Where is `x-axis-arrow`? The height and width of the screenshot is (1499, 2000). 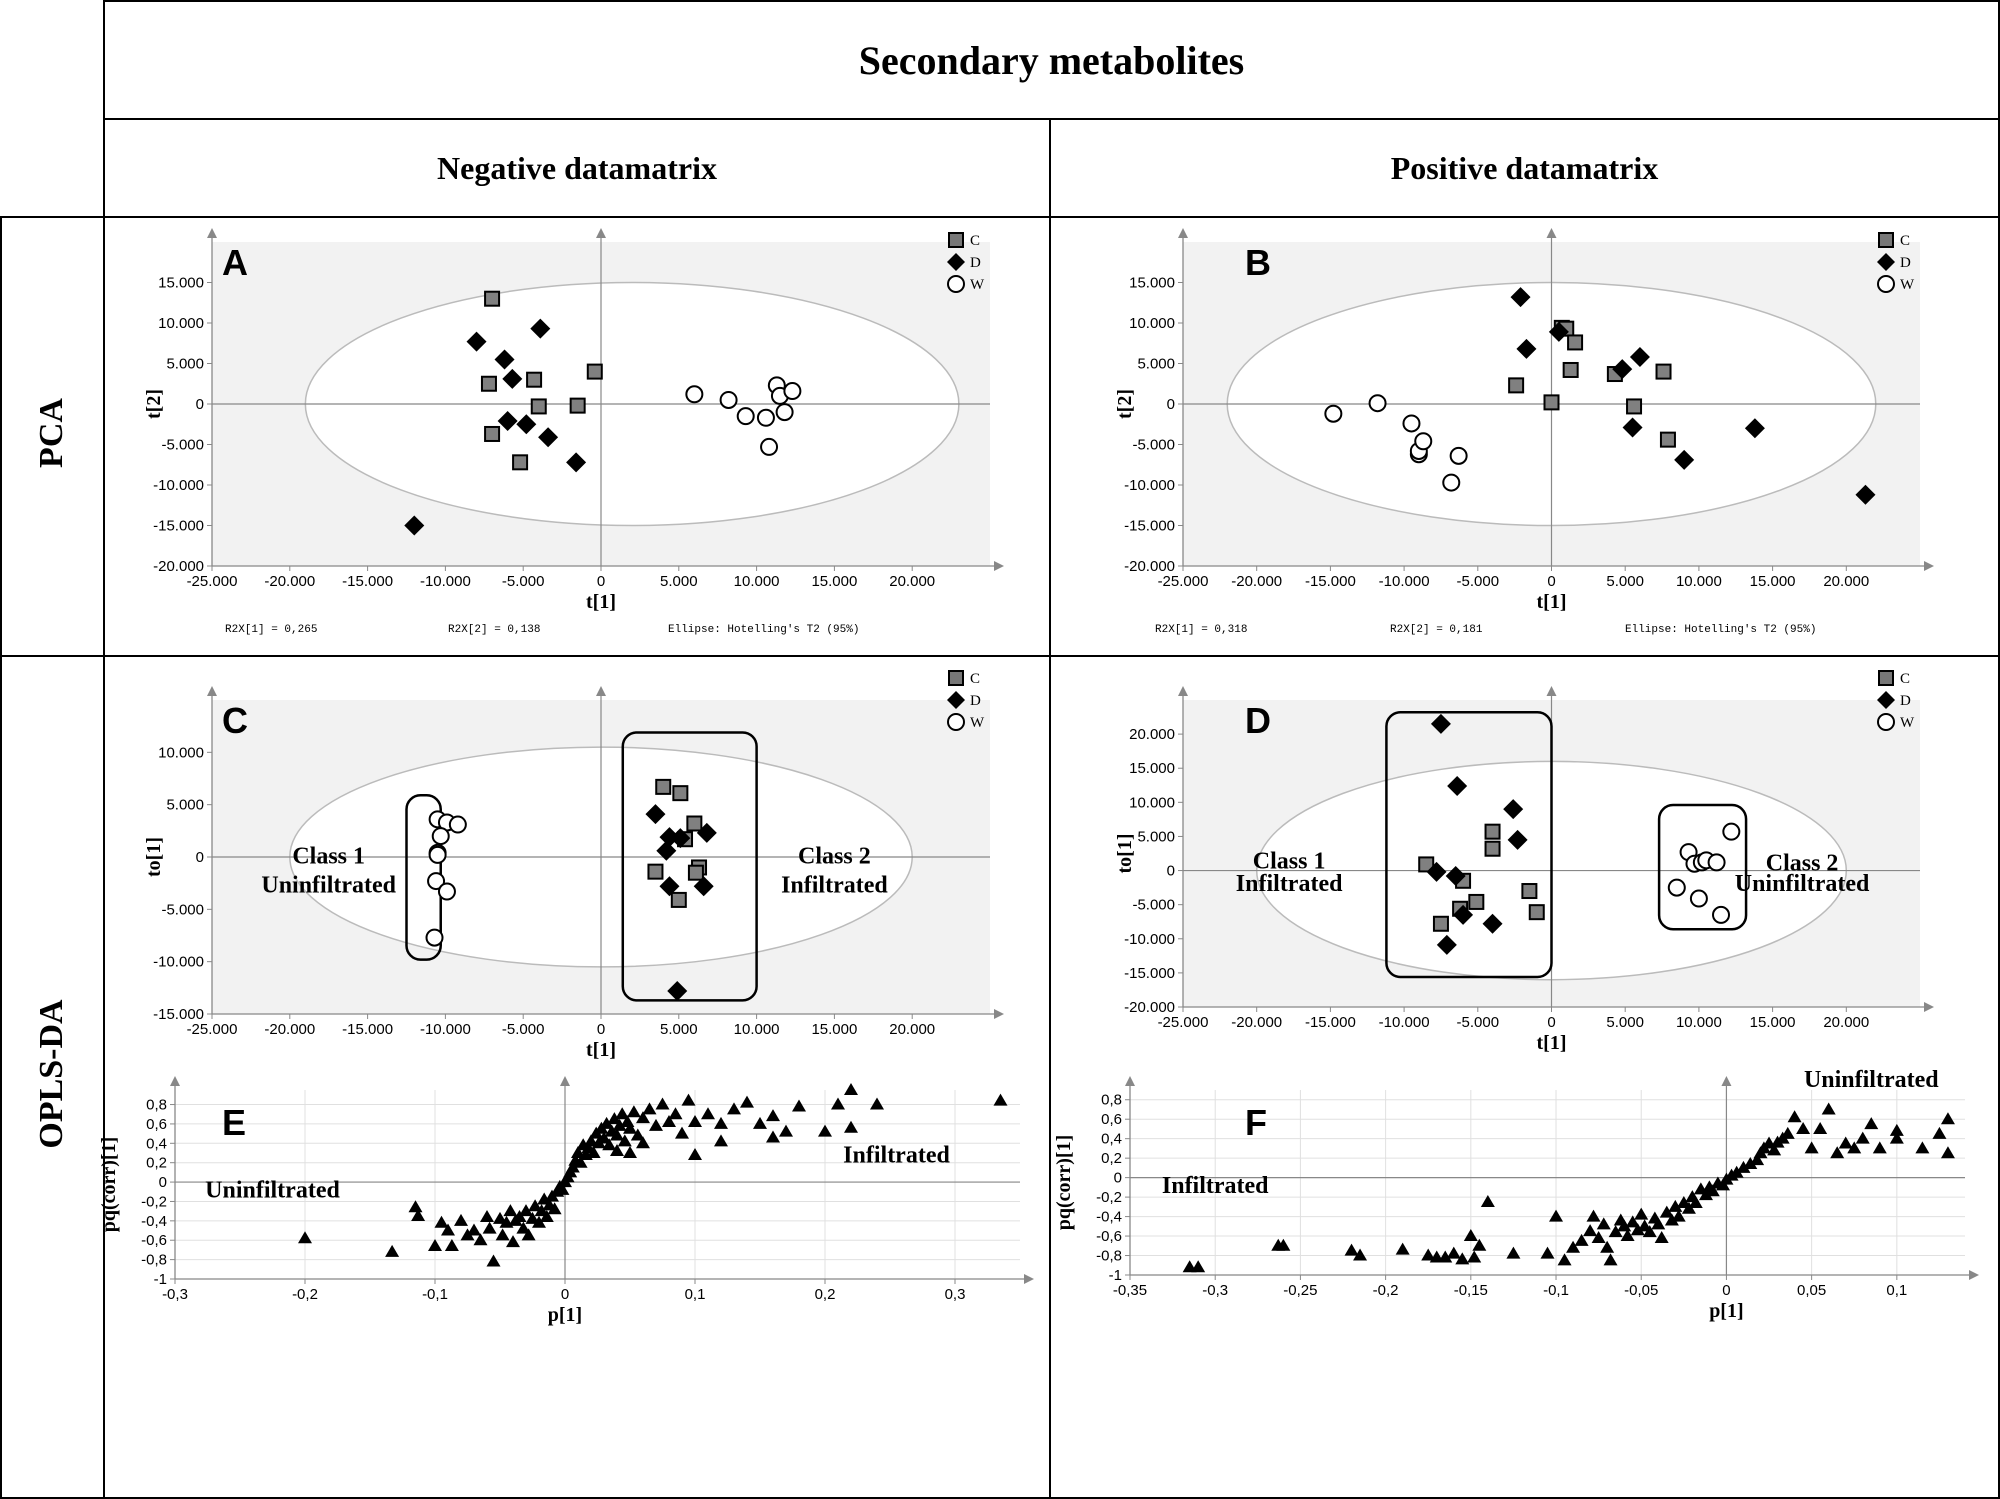
x-axis-arrow is located at coordinates (1929, 1007).